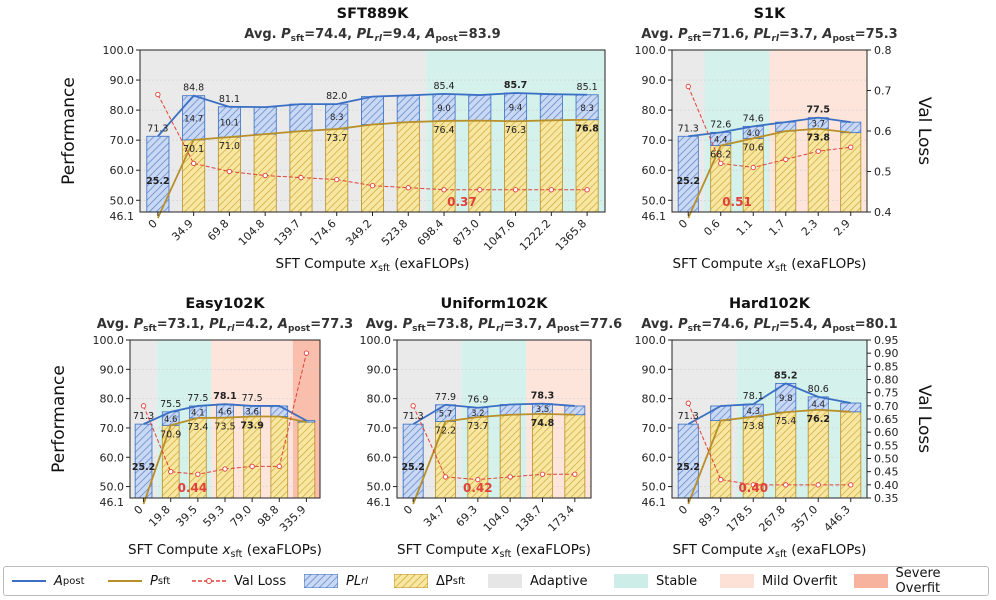 The height and width of the screenshot is (600, 996). What do you see at coordinates (886, 432) in the screenshot?
I see `y2-tick-label: 0.60` at bounding box center [886, 432].